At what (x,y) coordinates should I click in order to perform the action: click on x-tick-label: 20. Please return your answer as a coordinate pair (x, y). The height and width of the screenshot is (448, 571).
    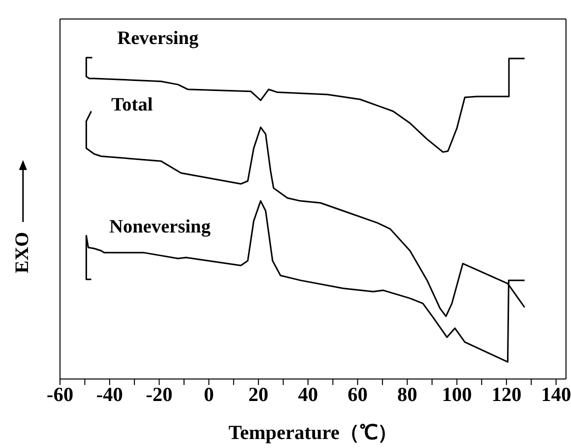
    Looking at the image, I should click on (258, 395).